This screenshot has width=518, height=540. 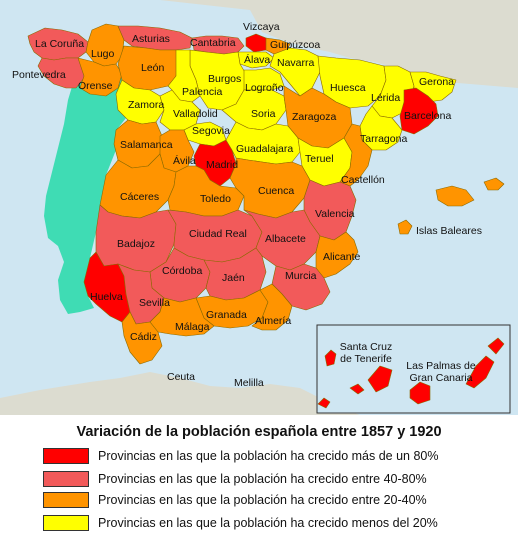 What do you see at coordinates (192, 327) in the screenshot?
I see `province-label-malaga: Málaga` at bounding box center [192, 327].